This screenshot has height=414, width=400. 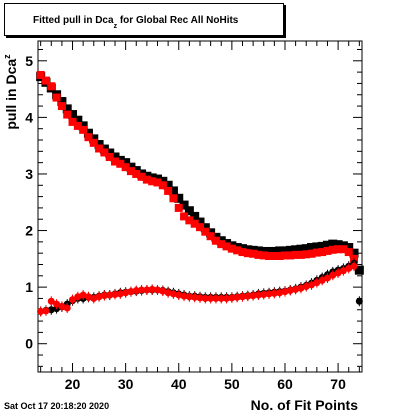 What do you see at coordinates (29, 117) in the screenshot?
I see `y-tick-label: 4` at bounding box center [29, 117].